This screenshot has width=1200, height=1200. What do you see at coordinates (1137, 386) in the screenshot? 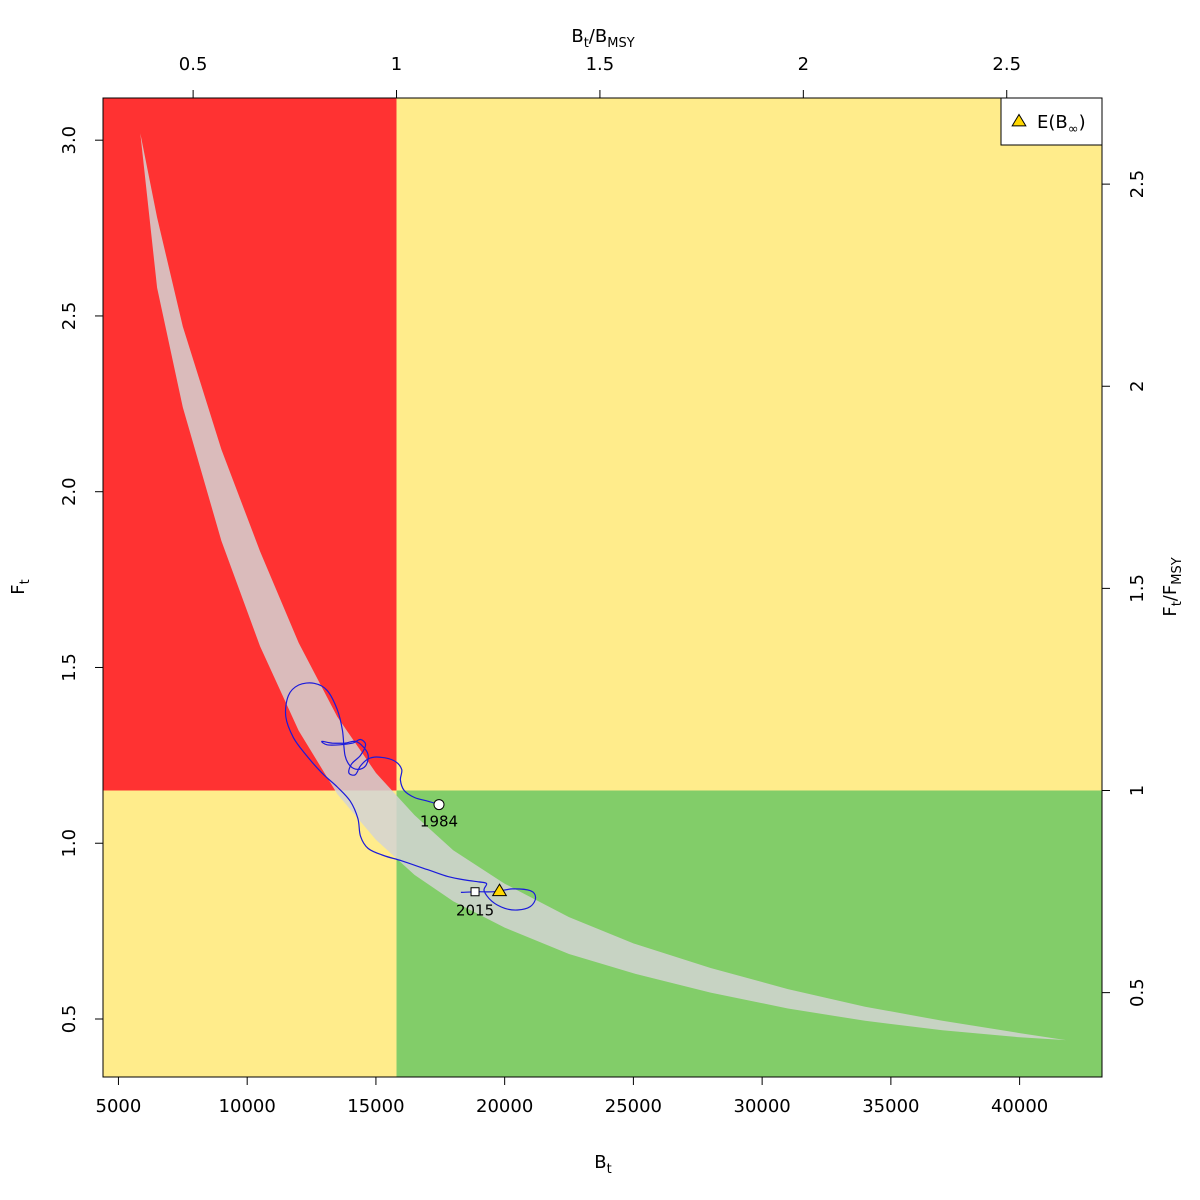
I see `y2-tick-label: 2` at bounding box center [1137, 386].